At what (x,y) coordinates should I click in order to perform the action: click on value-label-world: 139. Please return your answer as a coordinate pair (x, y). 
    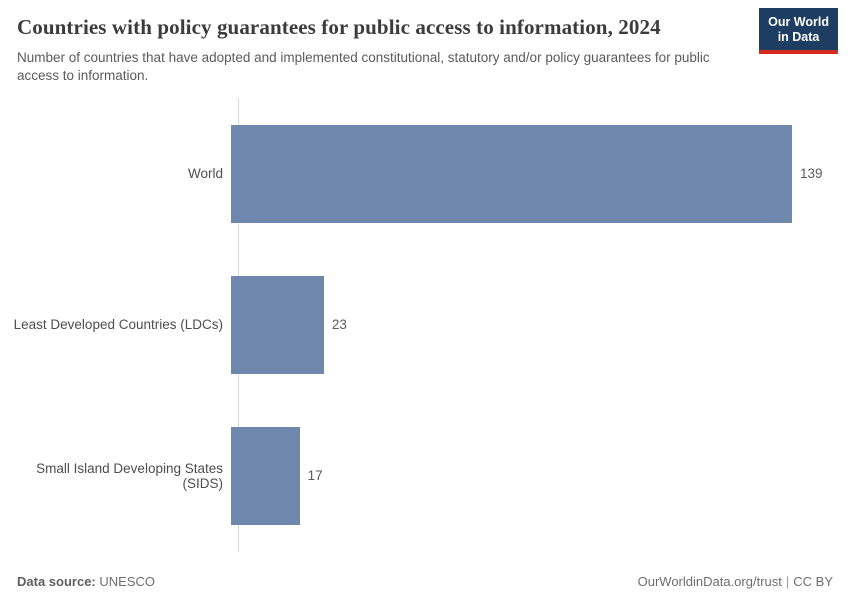
    Looking at the image, I should click on (811, 173).